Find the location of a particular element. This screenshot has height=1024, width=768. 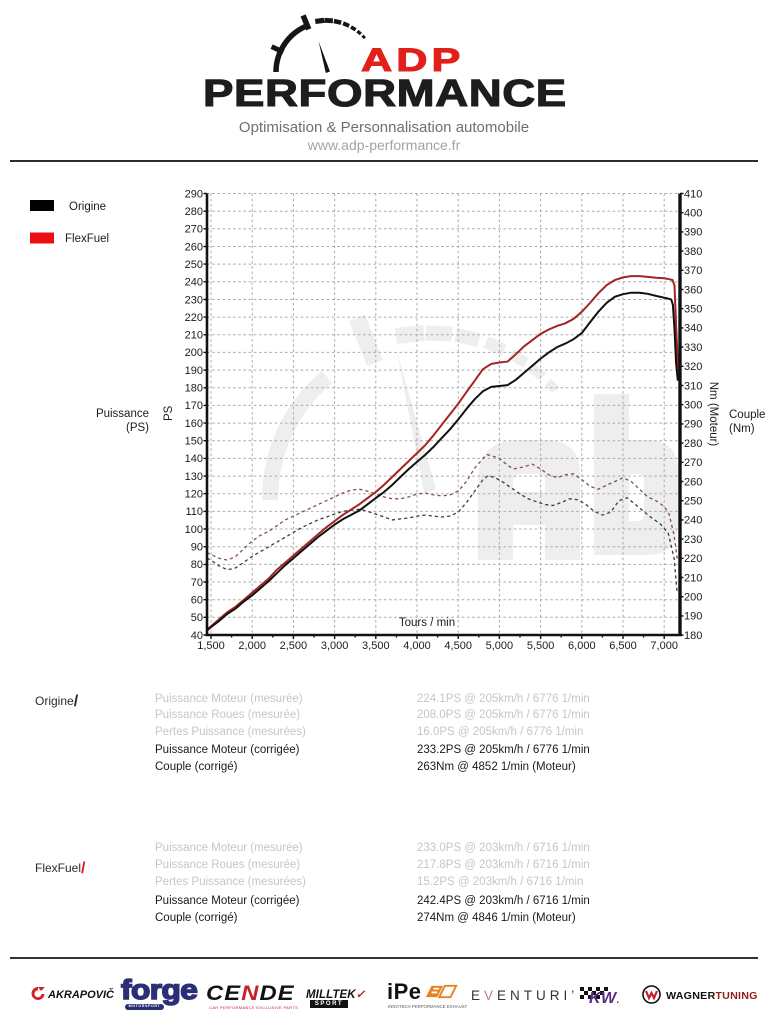

svg-text: 3,000 is located at coordinates (335, 646).